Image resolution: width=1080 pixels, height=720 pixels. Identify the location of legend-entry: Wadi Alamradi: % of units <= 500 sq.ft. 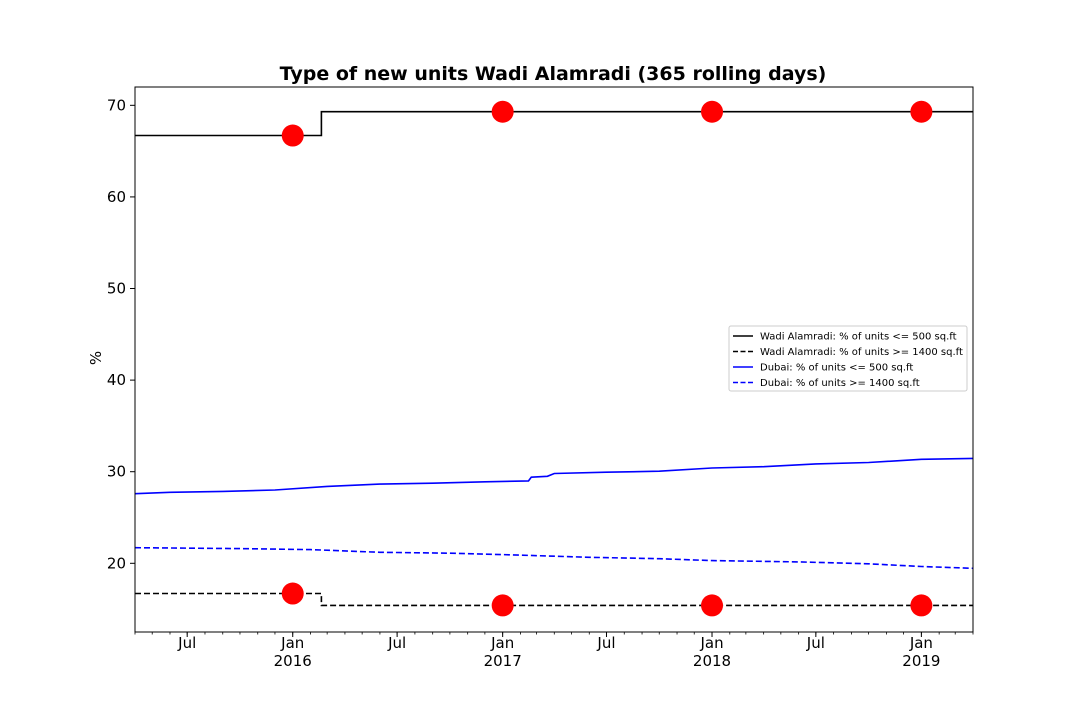
(858, 337).